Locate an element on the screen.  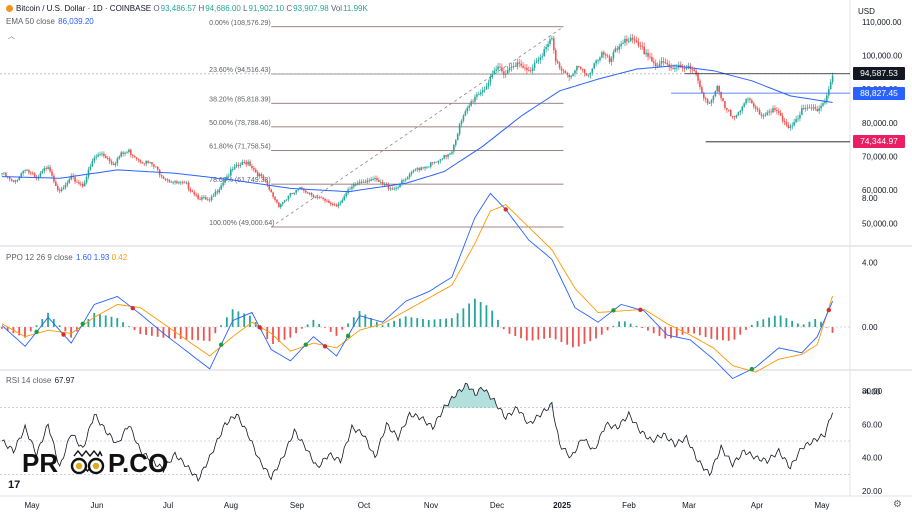
prop-co-logo-icon: PR P.CO is located at coordinates (95, 463).